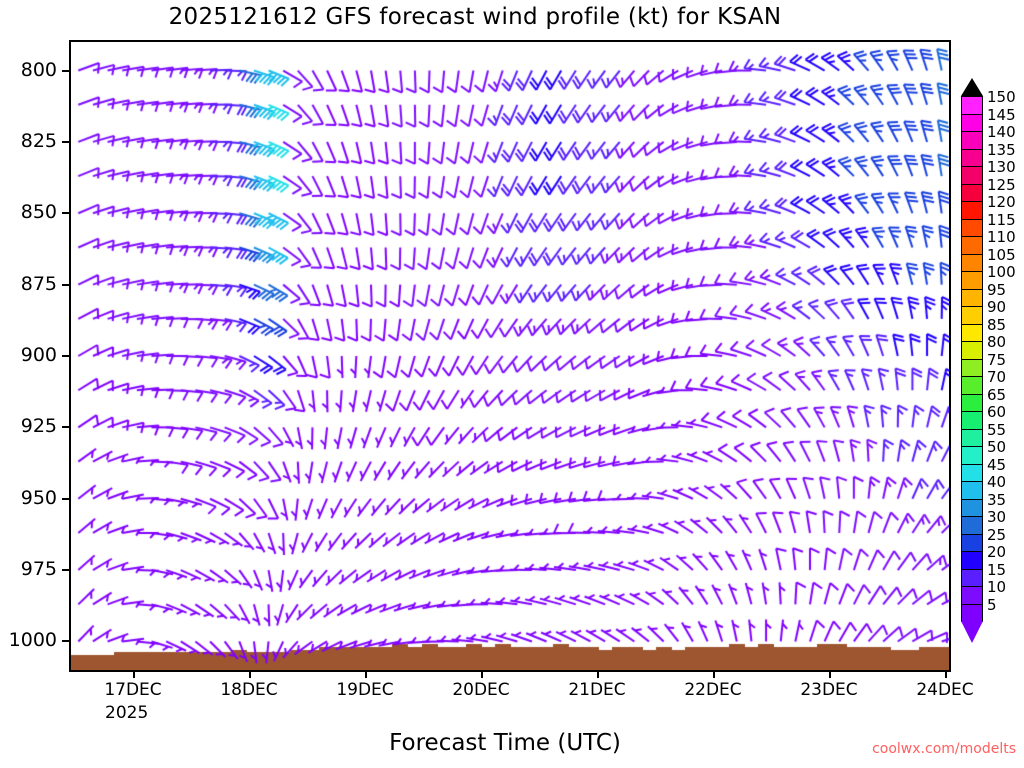 The width and height of the screenshot is (1024, 768). What do you see at coordinates (1001, 167) in the screenshot?
I see `colorbar-tick-label: 130` at bounding box center [1001, 167].